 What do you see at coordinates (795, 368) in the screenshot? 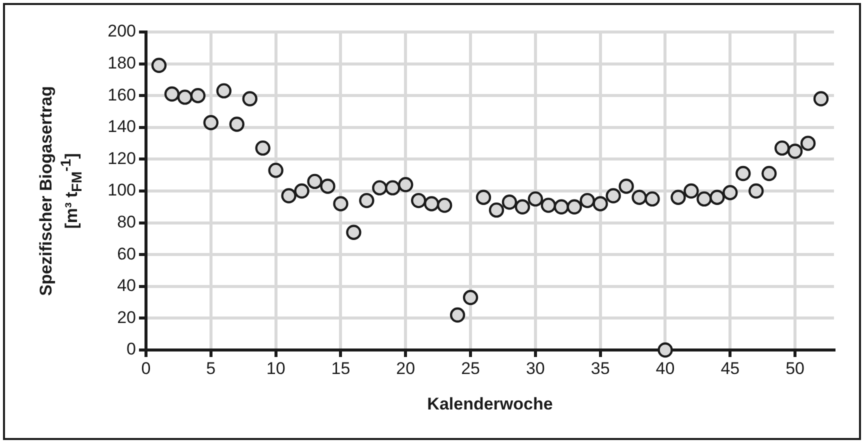
I see `x-tick-label: 50` at bounding box center [795, 368].